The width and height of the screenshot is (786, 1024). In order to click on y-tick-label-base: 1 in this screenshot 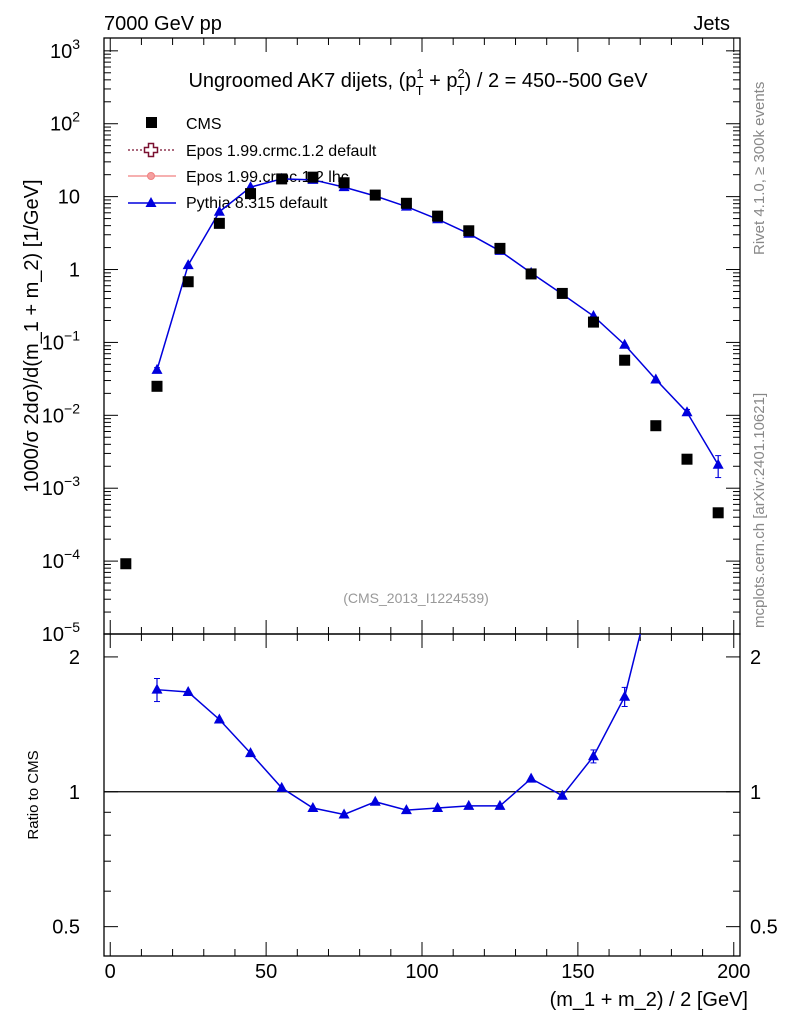, I will do `click(74, 271)`.